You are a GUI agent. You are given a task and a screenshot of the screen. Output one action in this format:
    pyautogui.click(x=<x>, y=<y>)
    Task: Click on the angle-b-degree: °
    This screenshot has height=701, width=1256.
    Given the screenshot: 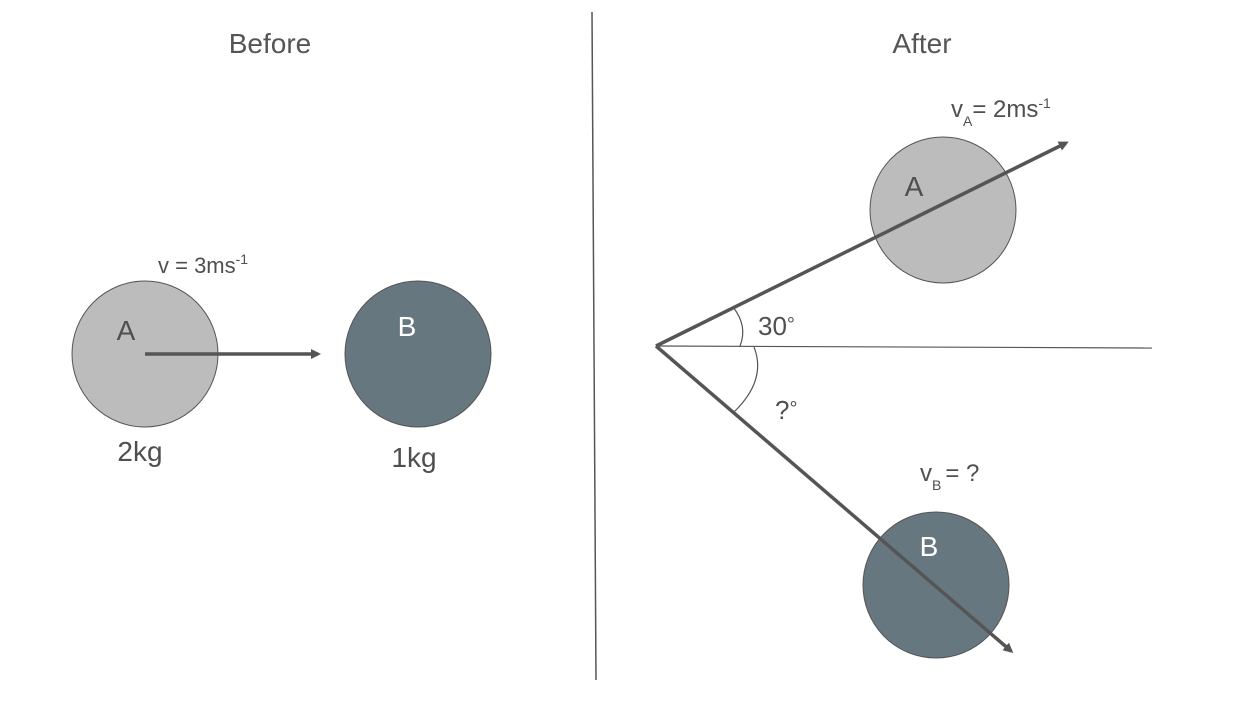 What is the action you would take?
    pyautogui.click(x=793, y=409)
    